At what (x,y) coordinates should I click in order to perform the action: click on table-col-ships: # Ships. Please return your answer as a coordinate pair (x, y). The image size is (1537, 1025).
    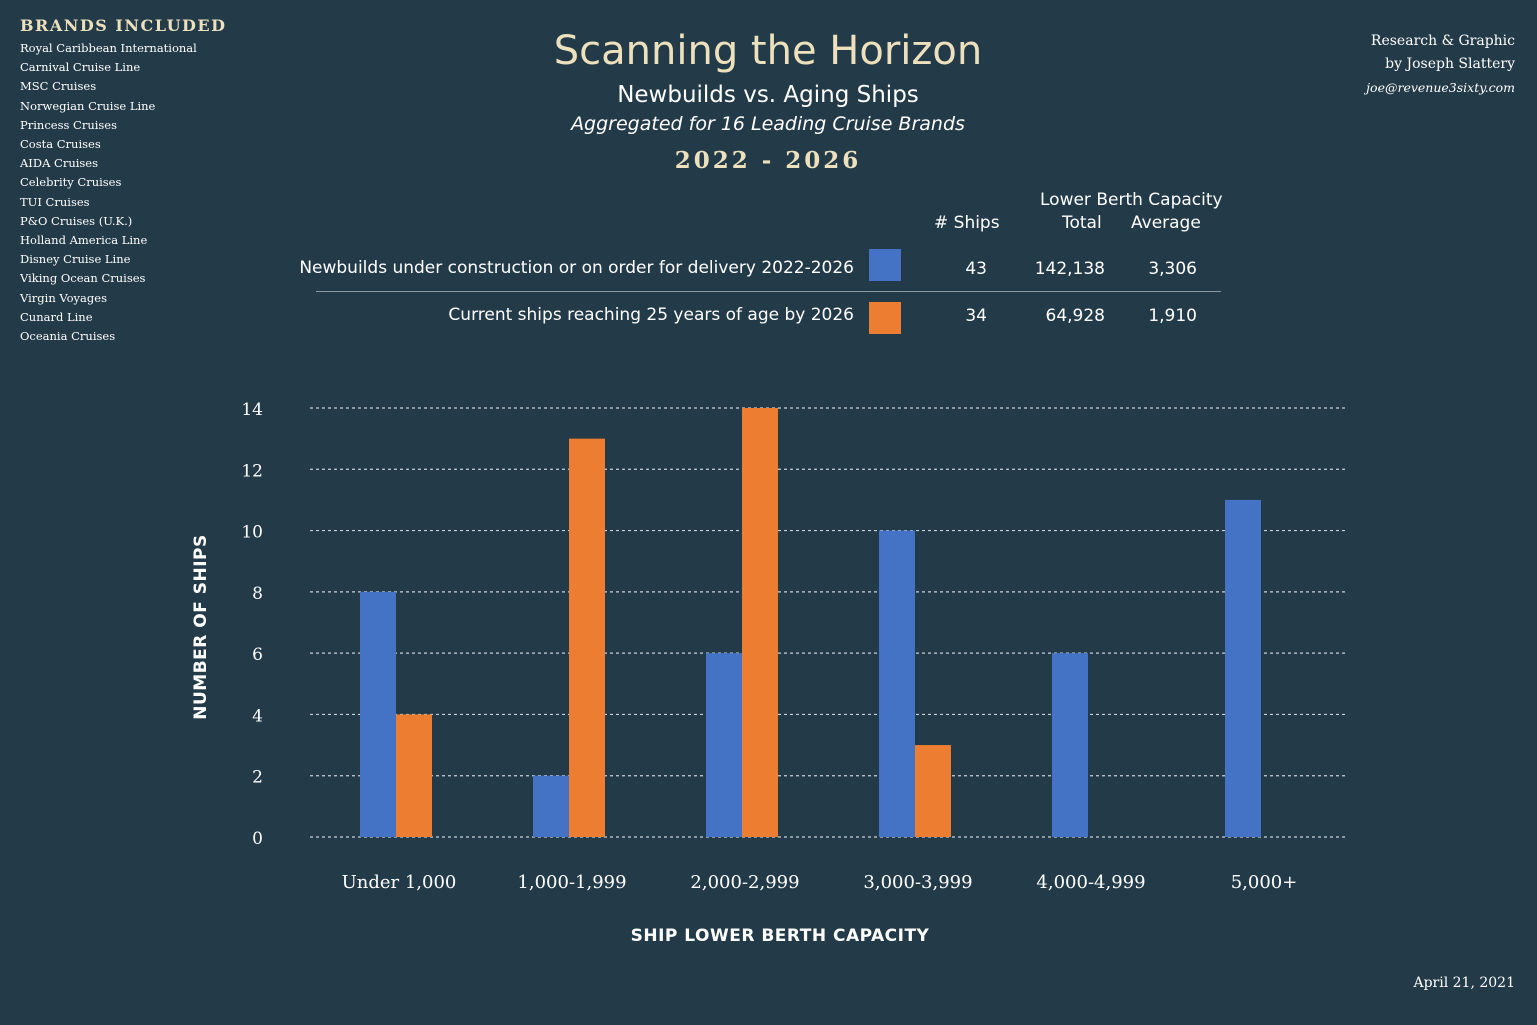
    Looking at the image, I should click on (967, 223).